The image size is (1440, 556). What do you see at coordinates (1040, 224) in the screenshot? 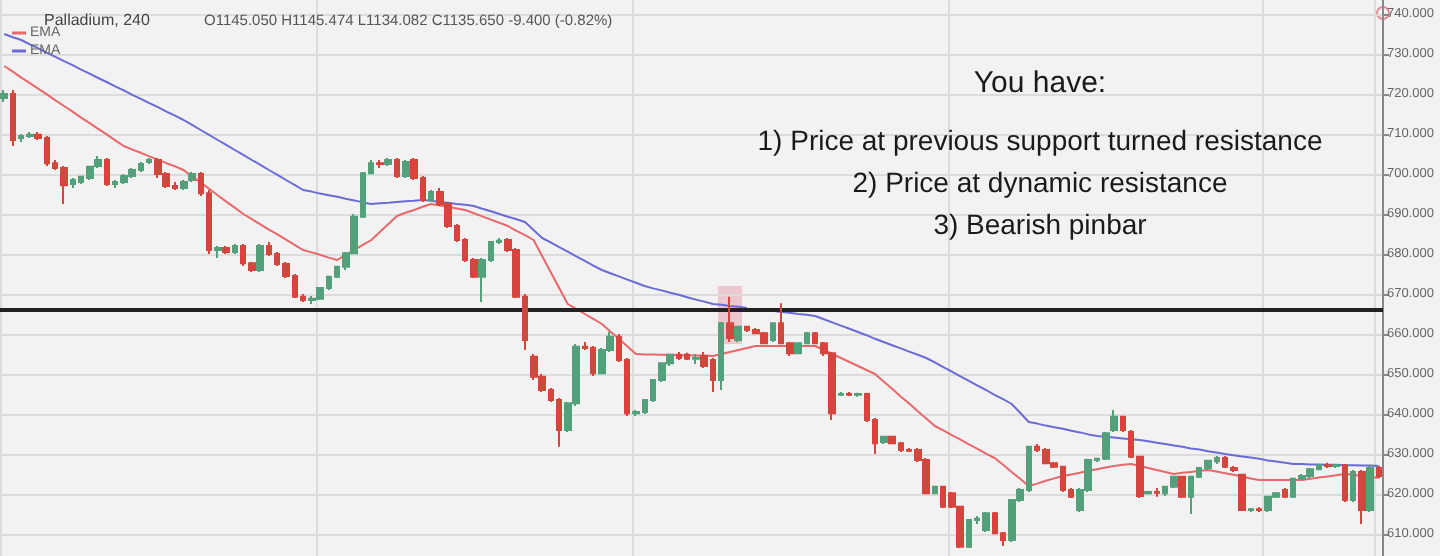
I see `annotation: 3) Bearish pinbar` at bounding box center [1040, 224].